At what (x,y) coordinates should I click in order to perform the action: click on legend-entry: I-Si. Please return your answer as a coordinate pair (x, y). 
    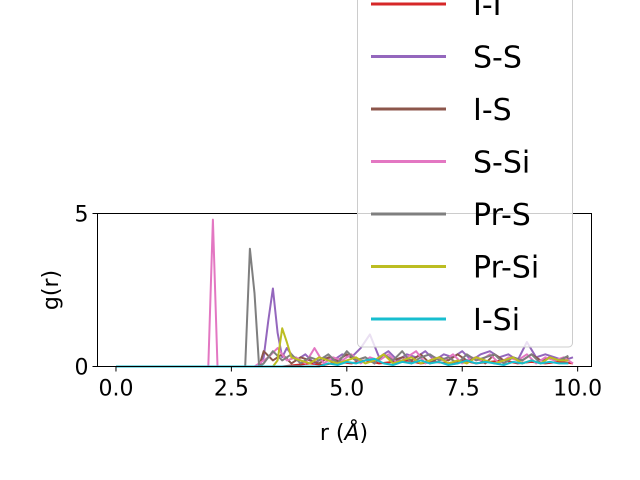
    Looking at the image, I should click on (445, 320).